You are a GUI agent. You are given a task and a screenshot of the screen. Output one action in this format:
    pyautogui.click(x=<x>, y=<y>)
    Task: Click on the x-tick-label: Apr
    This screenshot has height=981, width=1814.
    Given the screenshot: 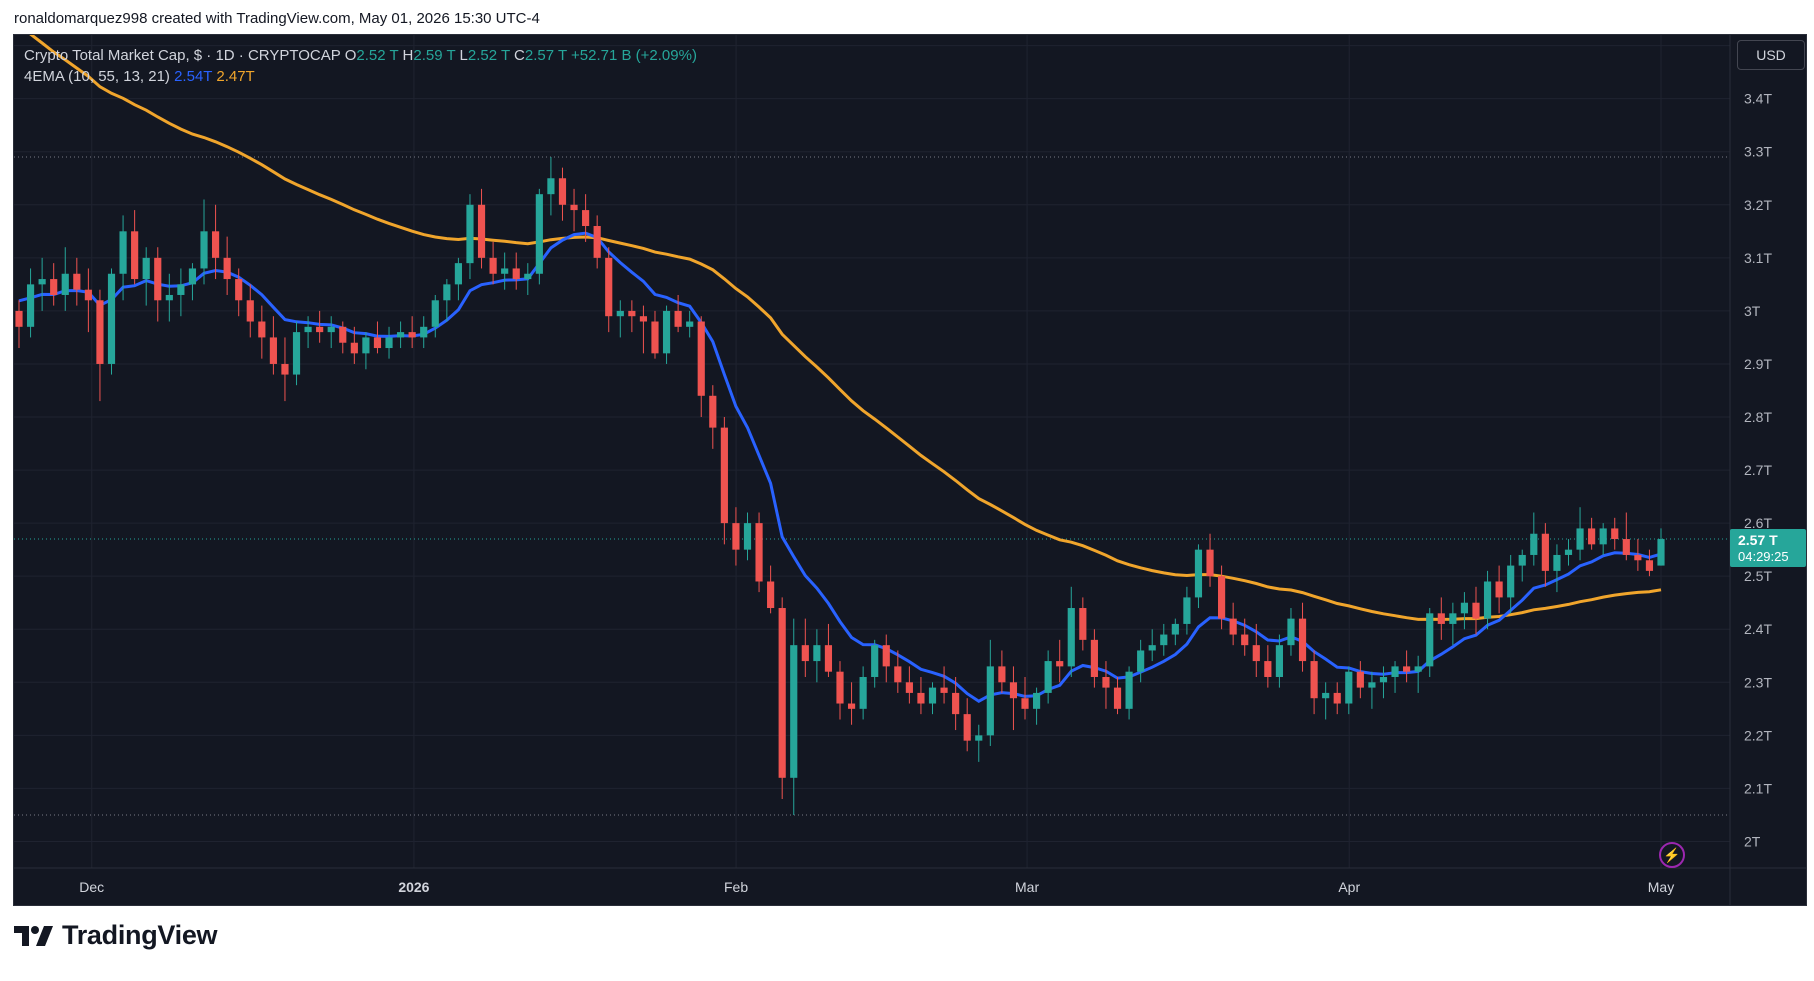 What is the action you would take?
    pyautogui.click(x=1349, y=887)
    